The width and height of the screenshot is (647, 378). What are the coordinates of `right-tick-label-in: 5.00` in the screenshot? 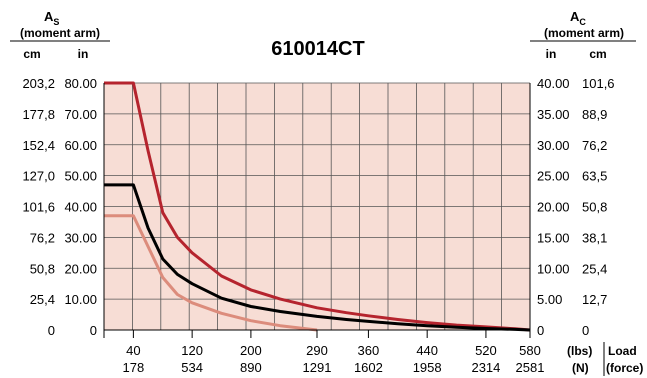 It's located at (549, 299).